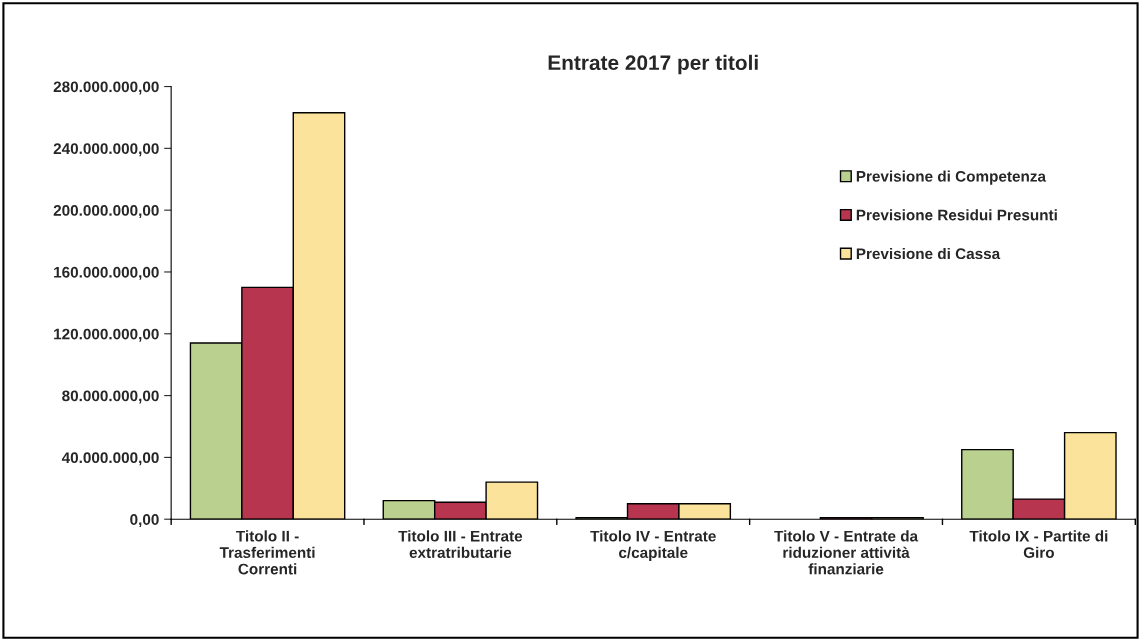  What do you see at coordinates (106, 150) in the screenshot?
I see `y-tick-label: 240.000.000,00` at bounding box center [106, 150].